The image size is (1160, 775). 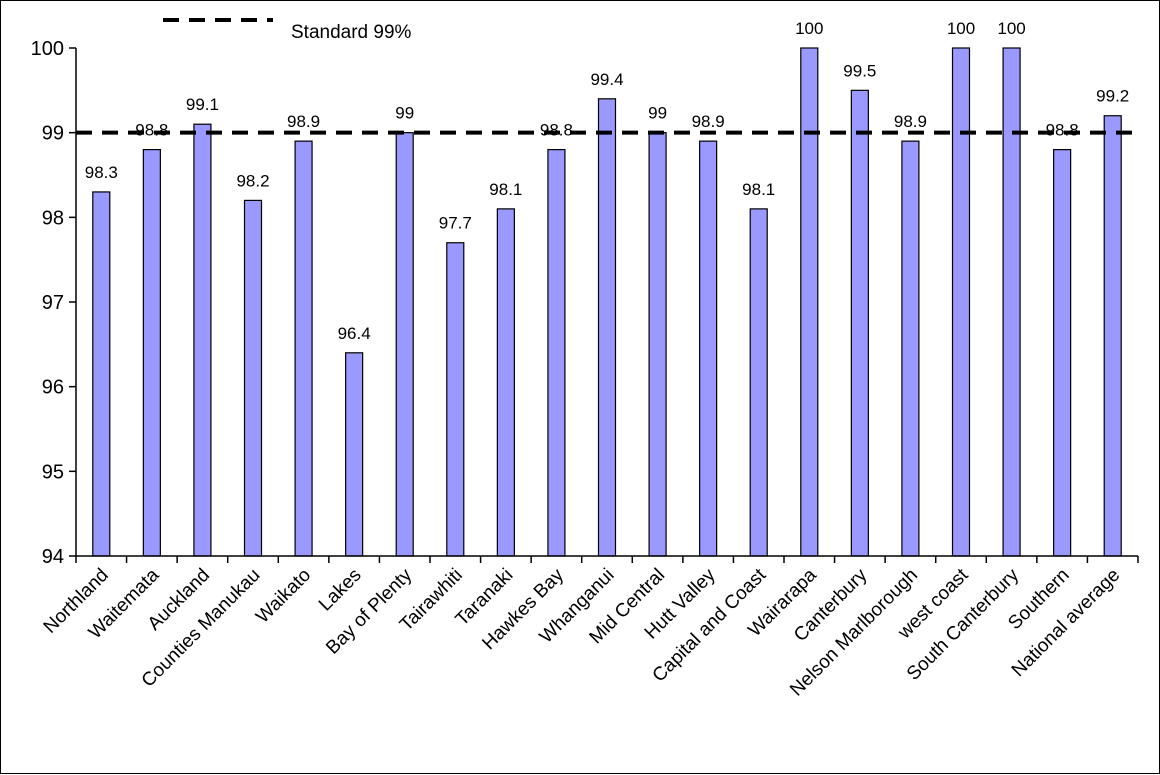 I want to click on data-label: 99.4, so click(x=606, y=79).